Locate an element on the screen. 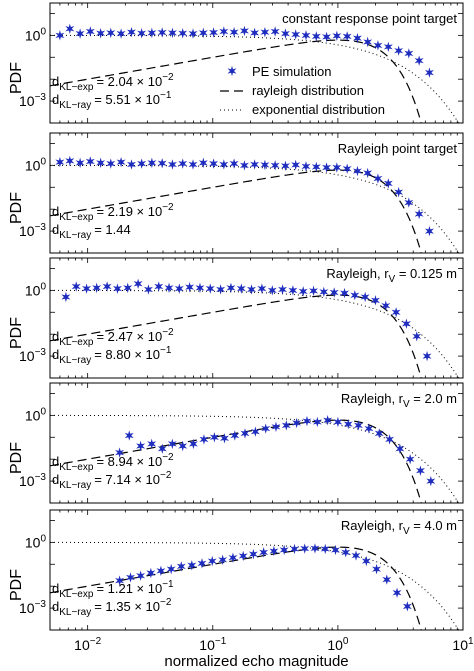  exponential-curve is located at coordinates (255, 333).